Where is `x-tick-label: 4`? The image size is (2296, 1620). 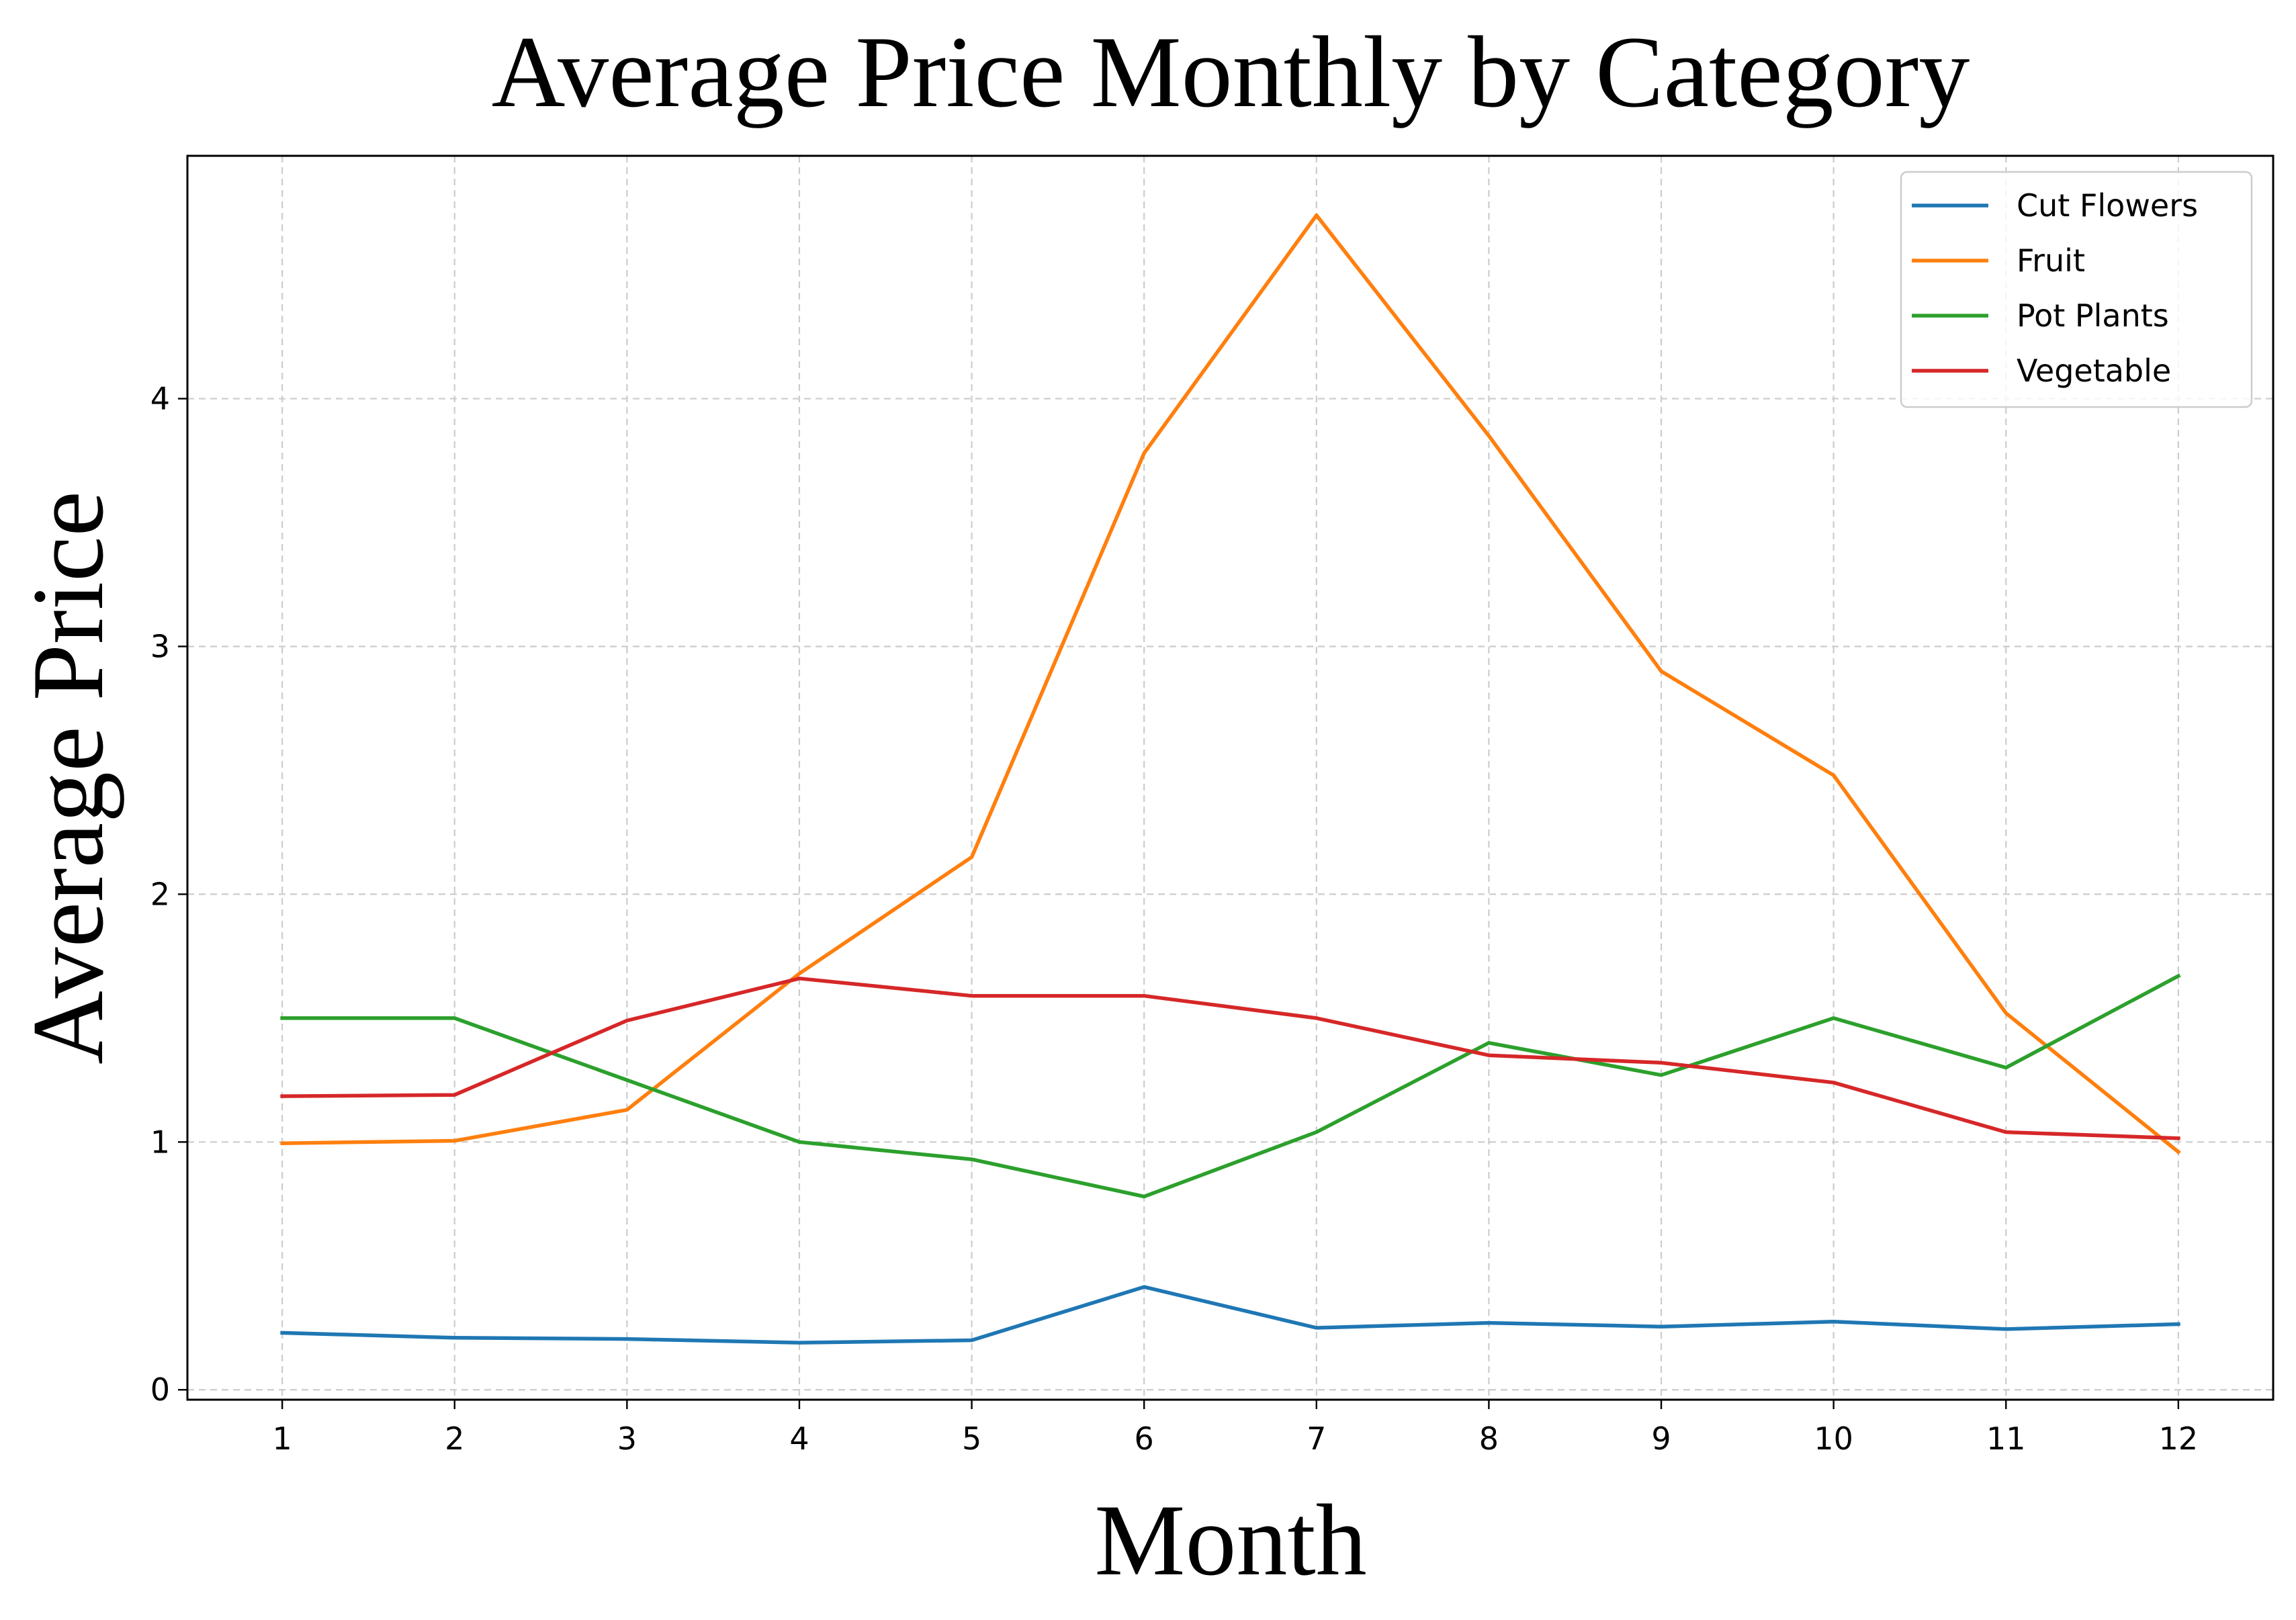 x-tick-label: 4 is located at coordinates (799, 1439).